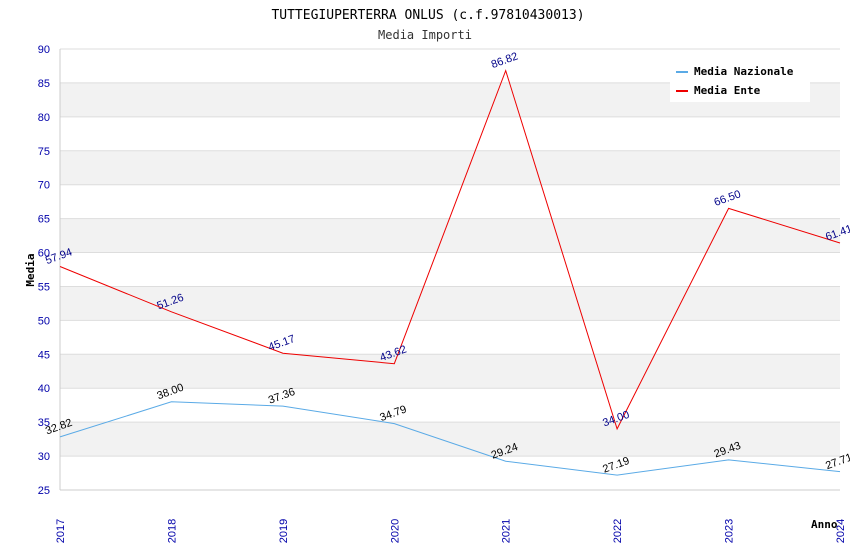  I want to click on data-label: 37.36, so click(282, 396).